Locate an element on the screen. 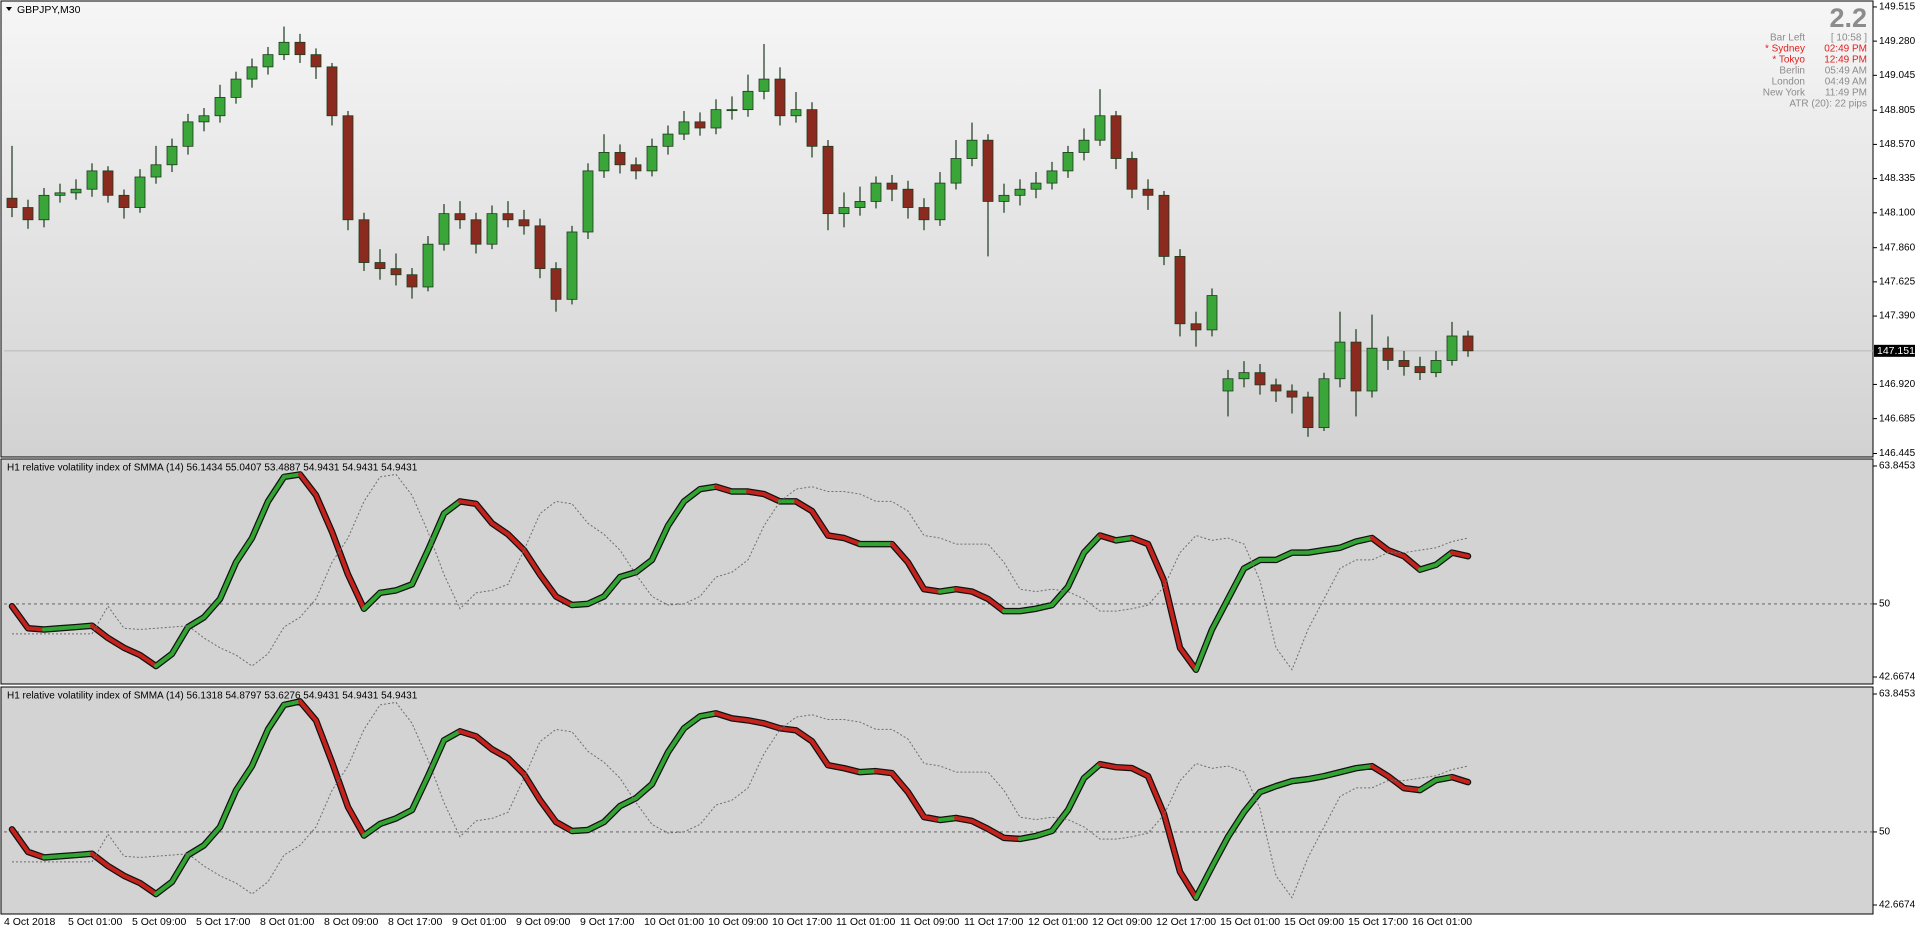 This screenshot has width=1916, height=933. x-tick-label: 11 Oct 17:00 is located at coordinates (994, 922).